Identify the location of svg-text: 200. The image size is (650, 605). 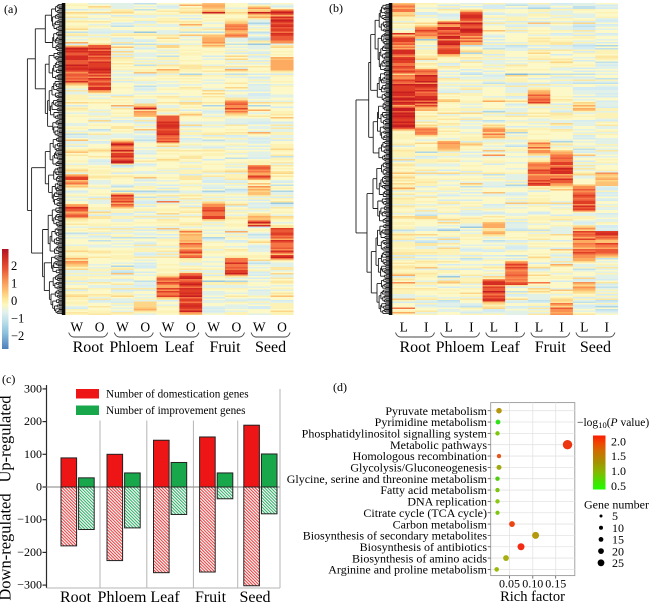
(33, 421).